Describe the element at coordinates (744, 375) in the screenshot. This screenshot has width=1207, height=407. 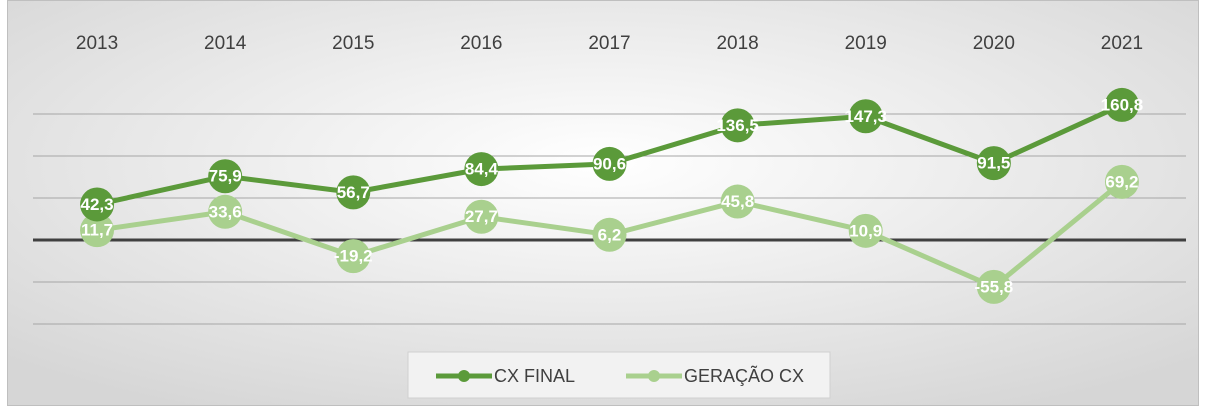
I see `legend-label: GERAÇÃO CX` at that location.